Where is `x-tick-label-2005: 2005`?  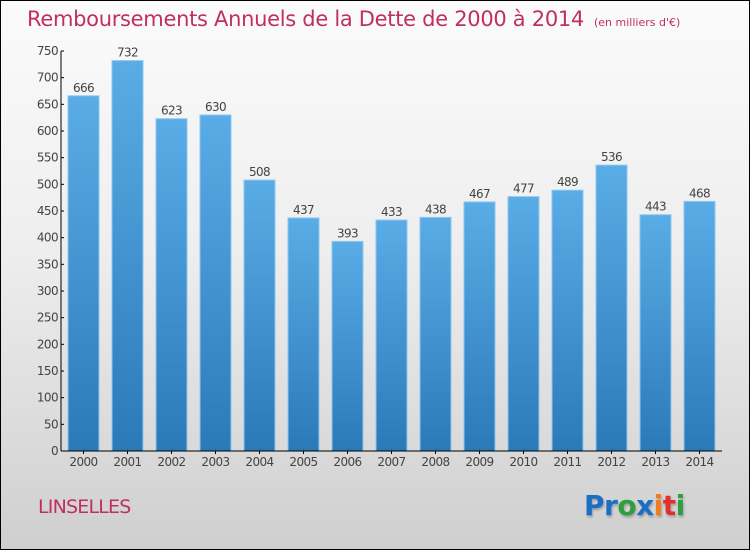
x-tick-label-2005: 2005 is located at coordinates (303, 462).